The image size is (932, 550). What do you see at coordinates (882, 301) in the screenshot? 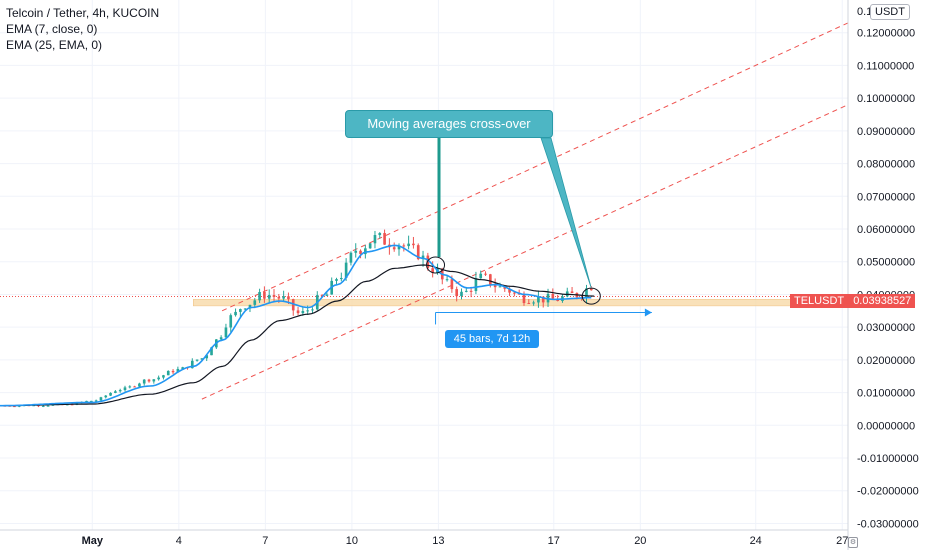
I see `price-tag-value: 0.03938527` at bounding box center [882, 301].